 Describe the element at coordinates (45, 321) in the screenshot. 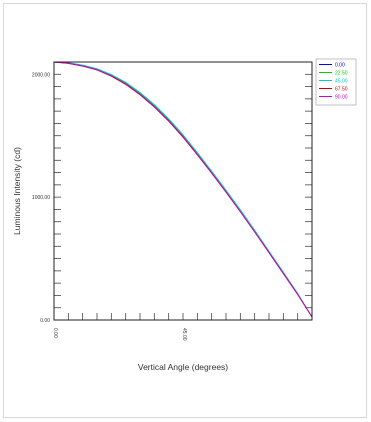

I see `y-tick-label: 0.00` at that location.